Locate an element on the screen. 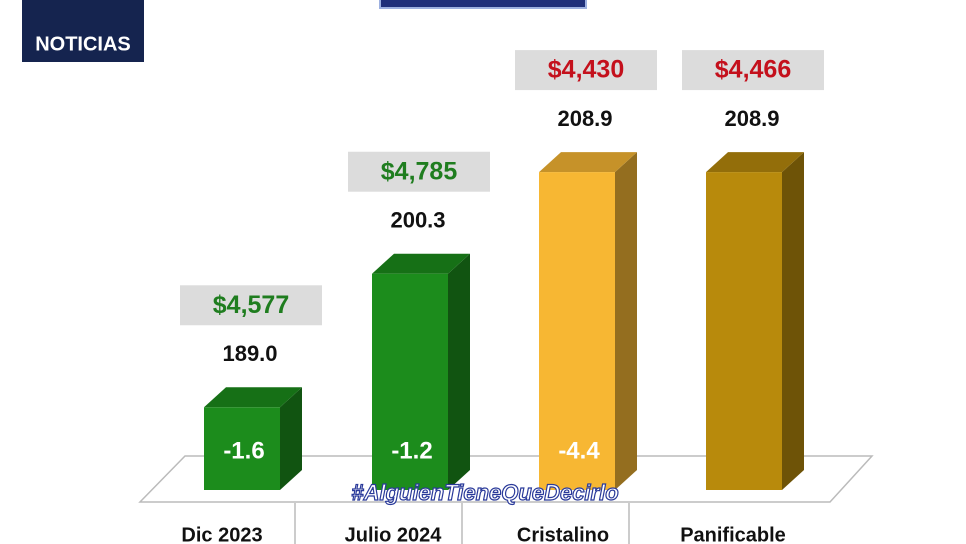 This screenshot has height=544, width=966. price-label: $4,785 is located at coordinates (419, 171).